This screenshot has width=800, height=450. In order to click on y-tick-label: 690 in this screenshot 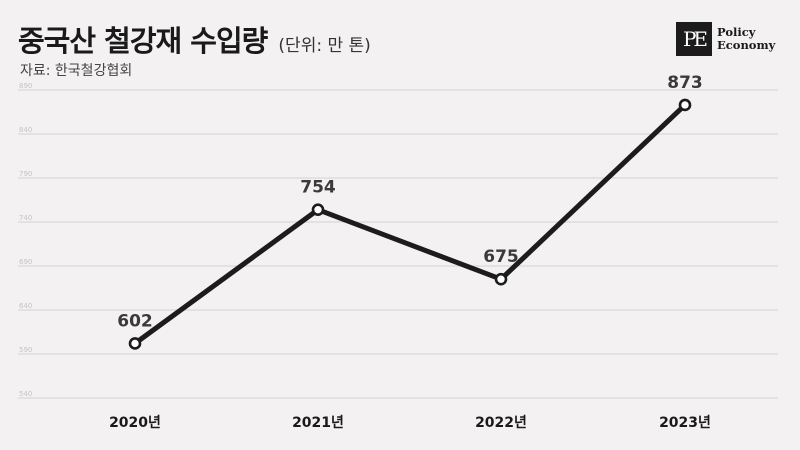, I will do `click(25, 262)`.